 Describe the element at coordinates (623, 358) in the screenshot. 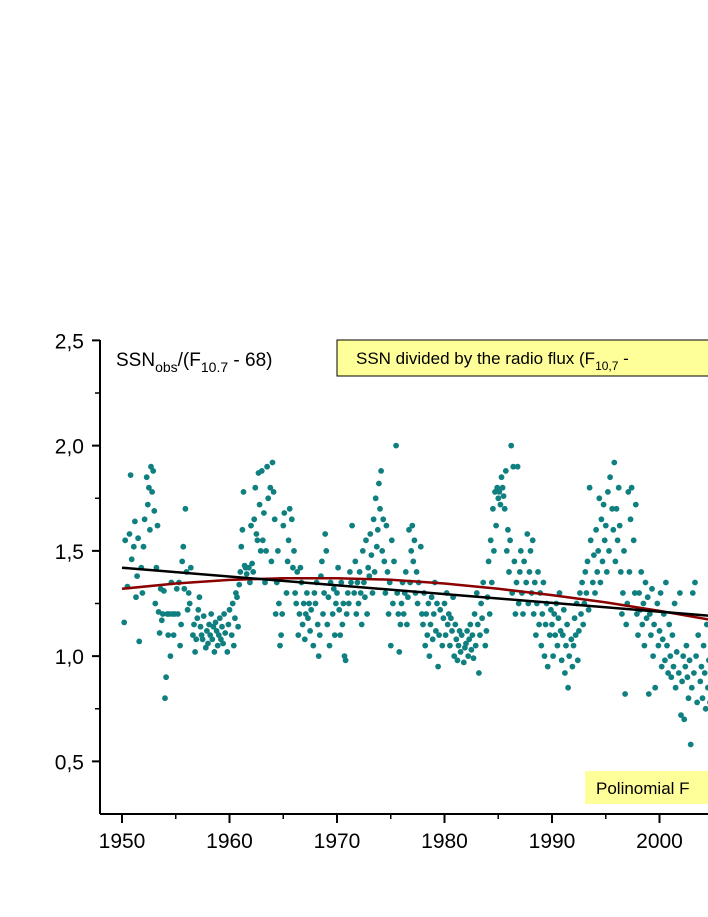

I see `title-box-end: -` at that location.